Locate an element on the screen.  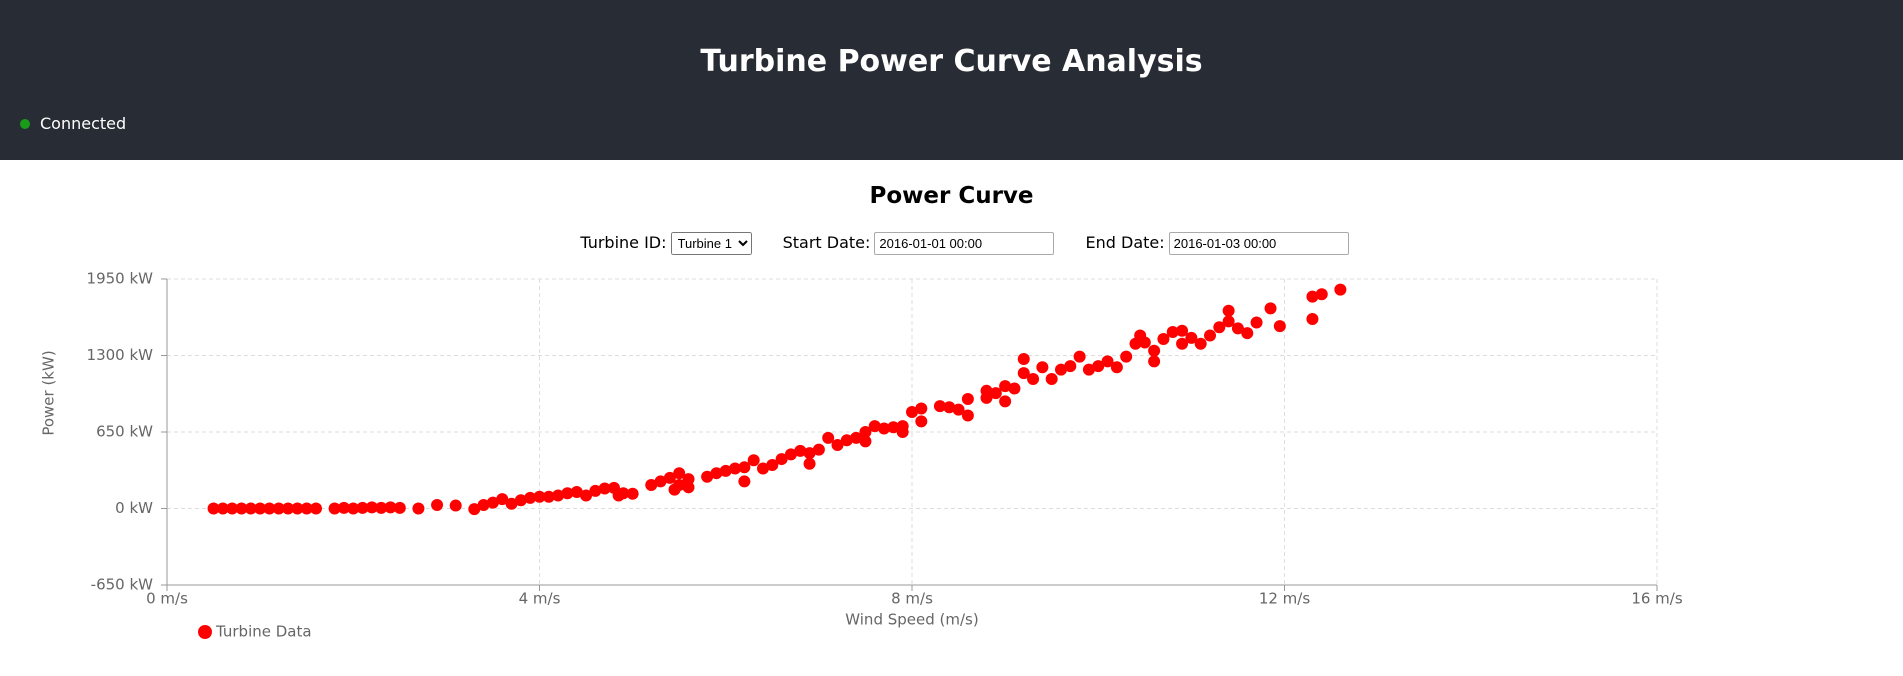
x-tick-label: 0 m/s is located at coordinates (167, 599).